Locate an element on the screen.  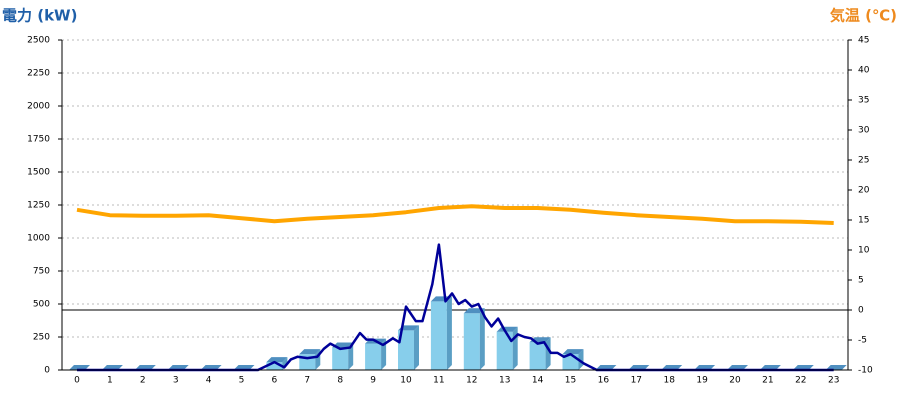
y-tick-label: 2500 is located at coordinates (38, 41).